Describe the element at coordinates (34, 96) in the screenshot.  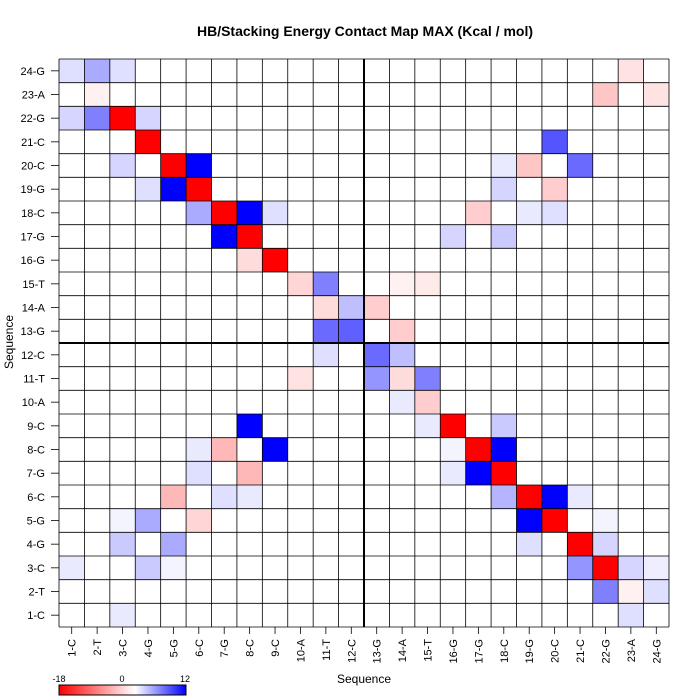
I see `y-tick-label: 23-A` at that location.